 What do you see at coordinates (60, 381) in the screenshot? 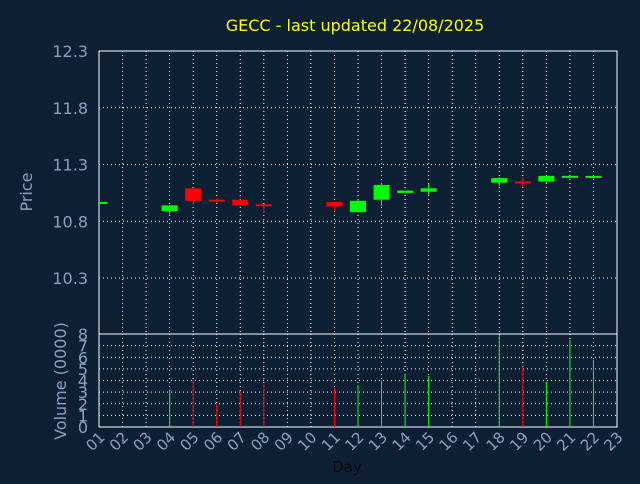
I see `volume-axis-label: Volume (0000)` at bounding box center [60, 381].